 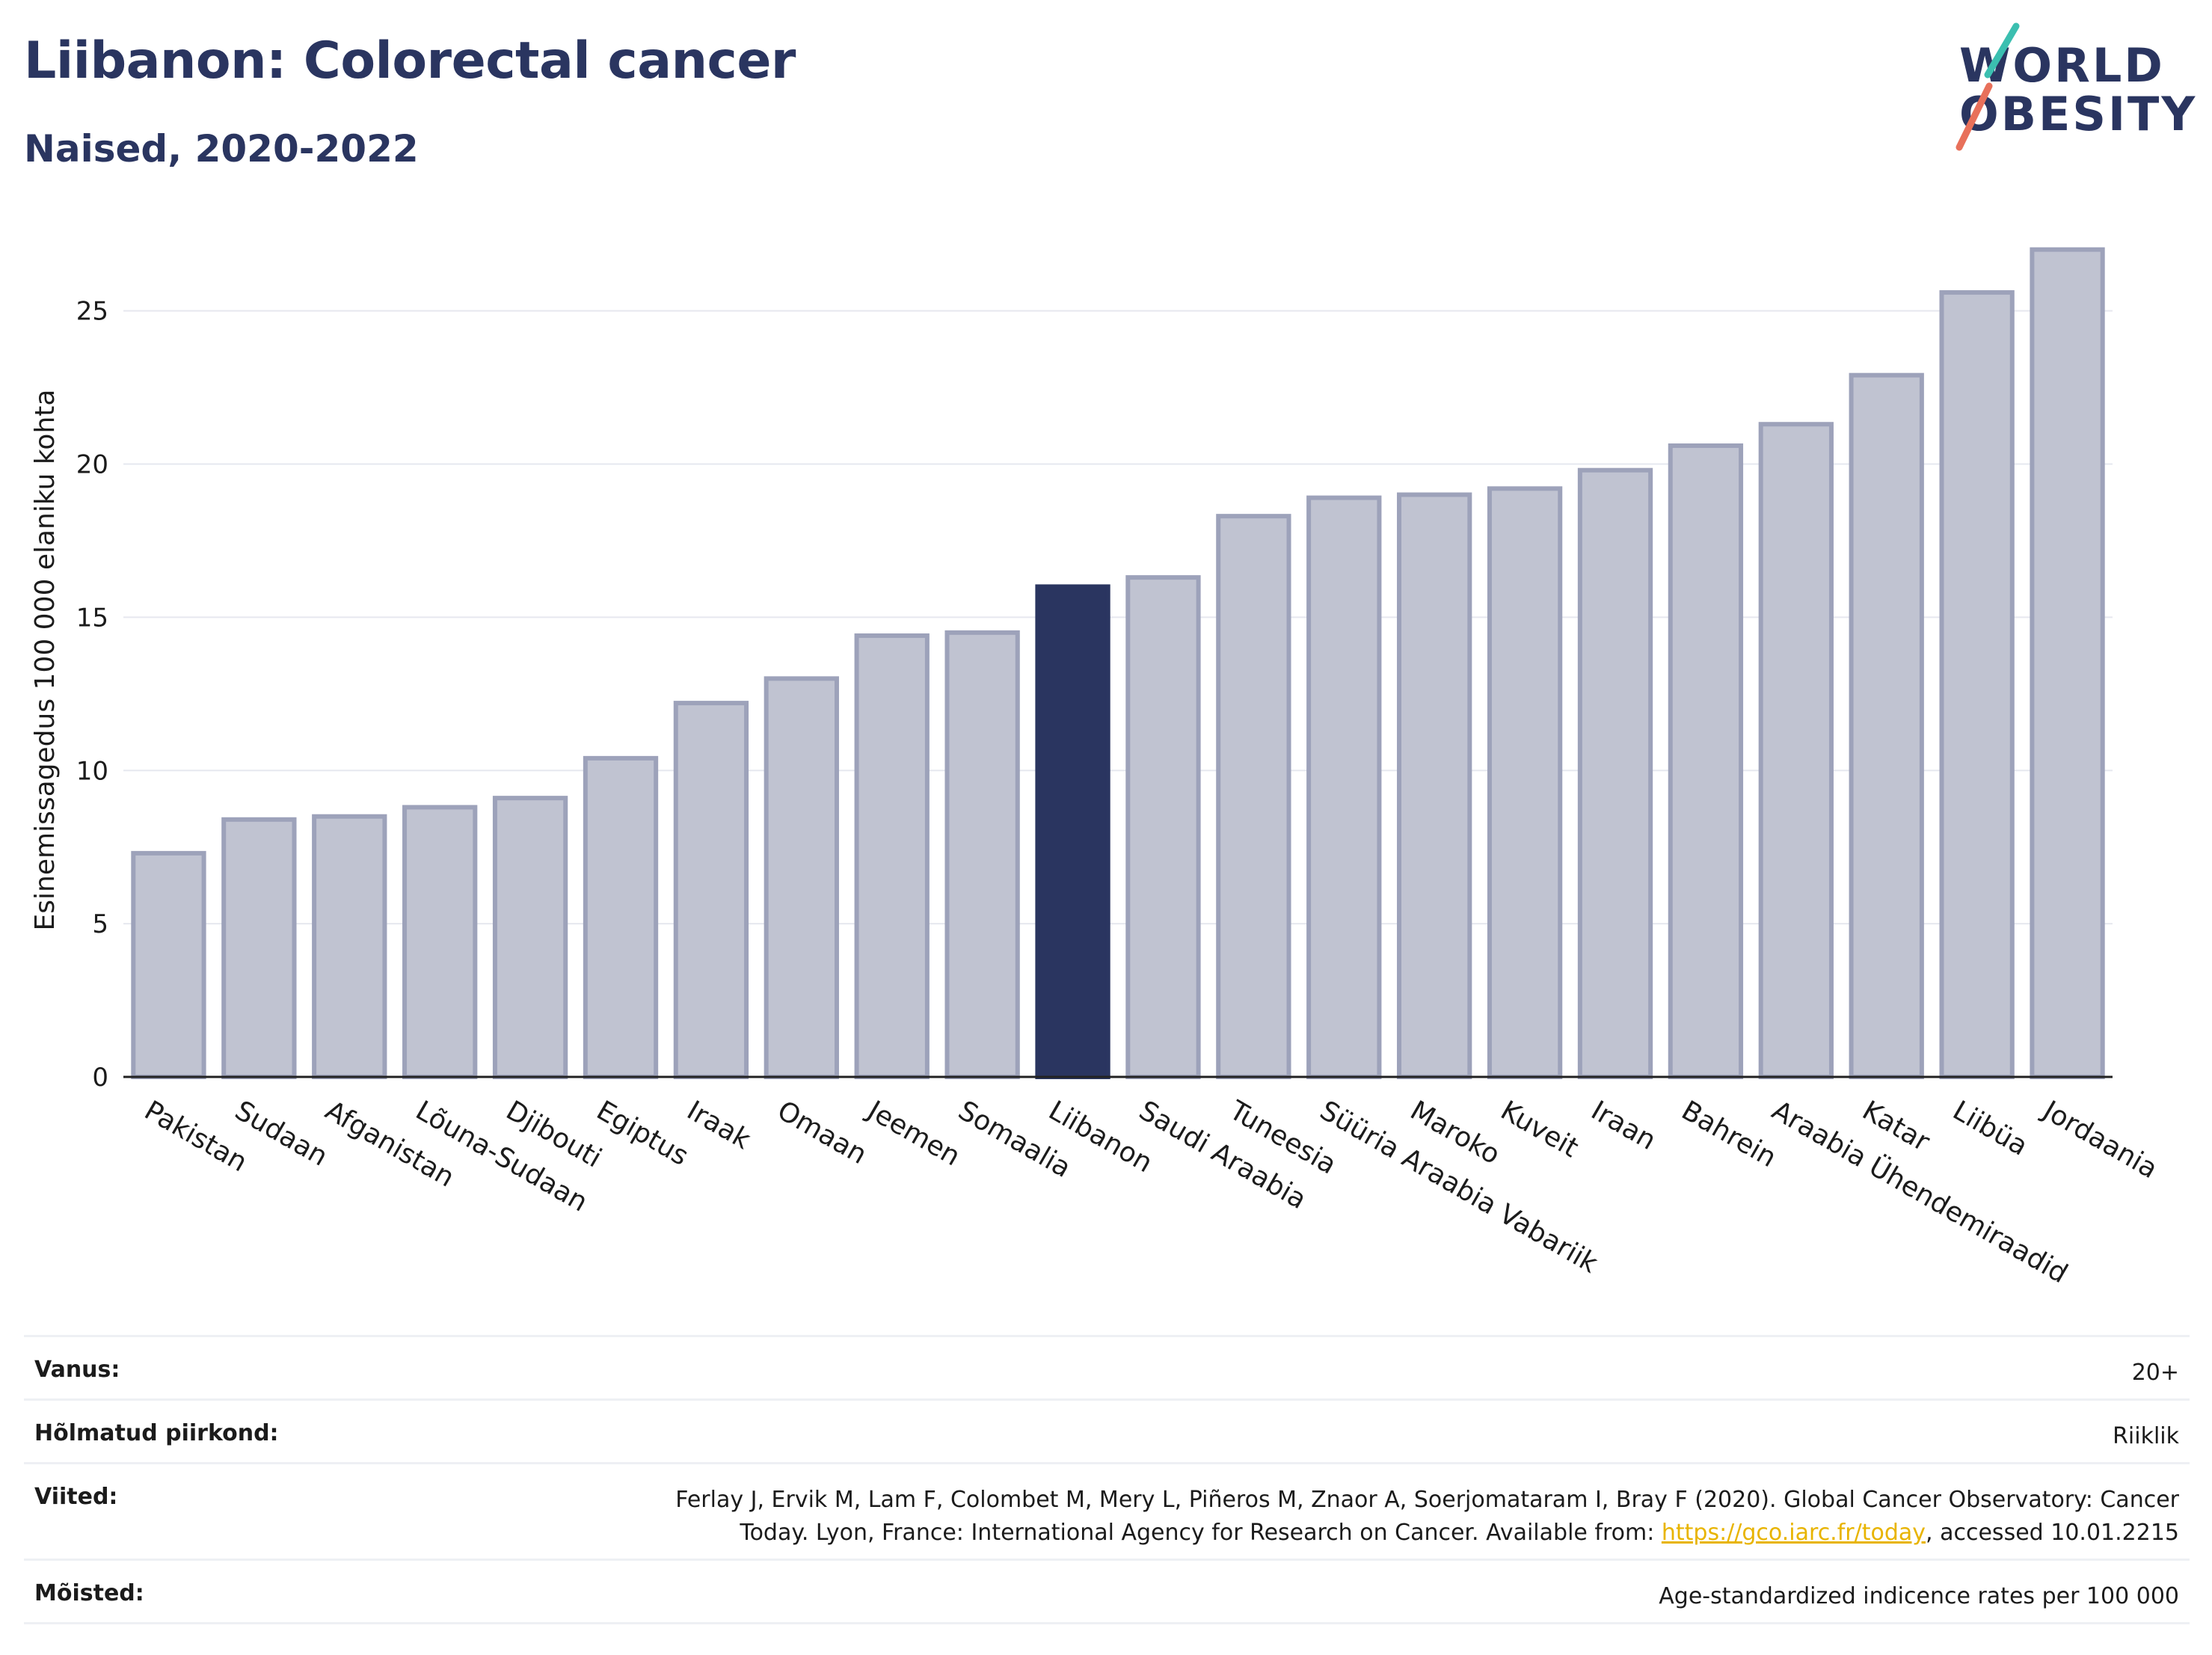 What do you see at coordinates (2052, 1533) in the screenshot?
I see `reference-line-2-end: , accessed 10.01.2215` at bounding box center [2052, 1533].